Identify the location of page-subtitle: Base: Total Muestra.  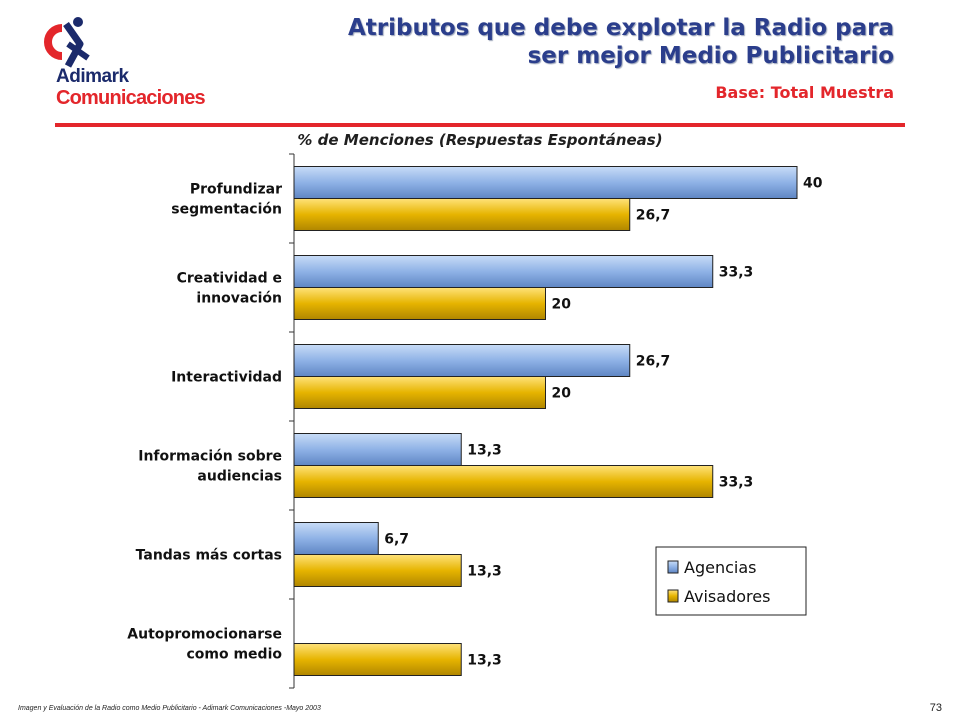
(804, 92).